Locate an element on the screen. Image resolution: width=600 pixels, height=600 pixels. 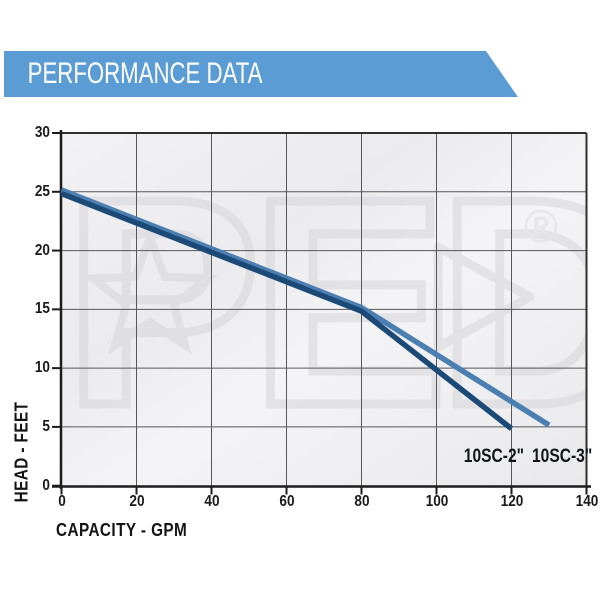
x-tick-100: 100 is located at coordinates (436, 501).